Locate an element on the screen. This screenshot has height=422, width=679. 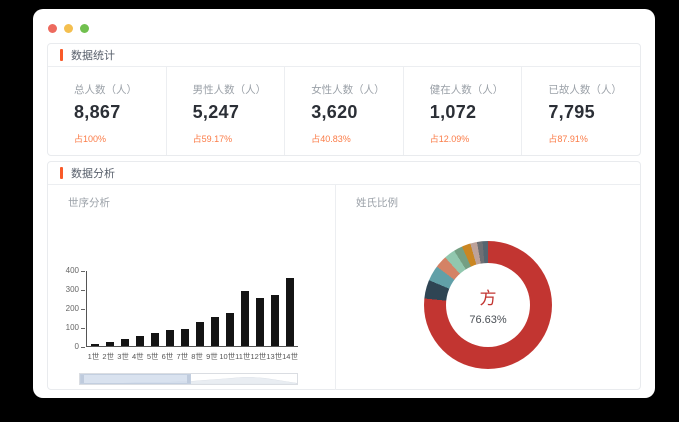
stat-percent: 占12.09% is located at coordinates (449, 139).